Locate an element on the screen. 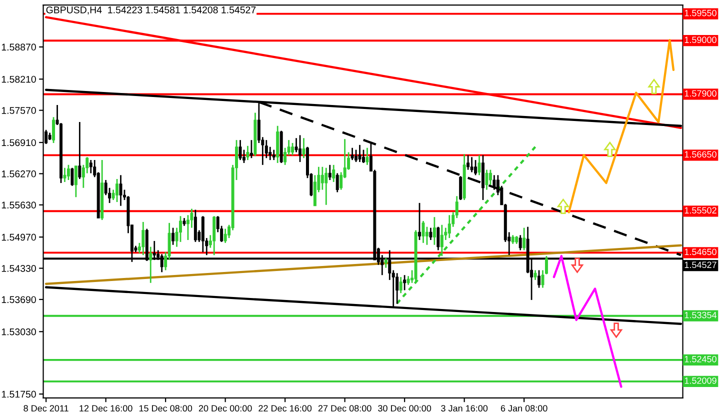  x-tick-label: 12 Dec 16:00 is located at coordinates (106, 408).